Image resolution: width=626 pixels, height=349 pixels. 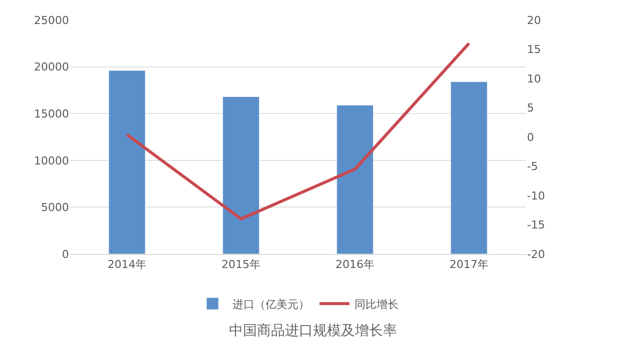 What do you see at coordinates (127, 265) in the screenshot?
I see `x-tick-label: 2014年` at bounding box center [127, 265].